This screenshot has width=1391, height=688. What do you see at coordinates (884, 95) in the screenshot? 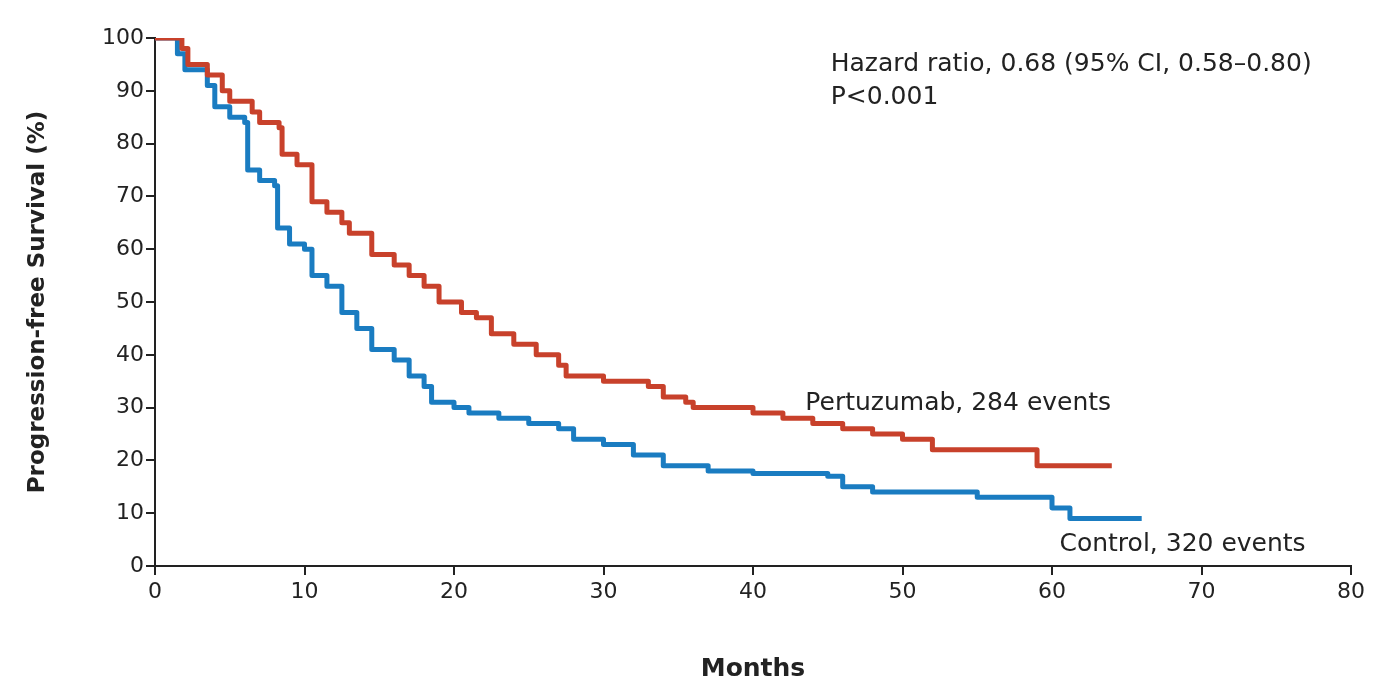
I see `annotation: P<0.001` at bounding box center [884, 95].